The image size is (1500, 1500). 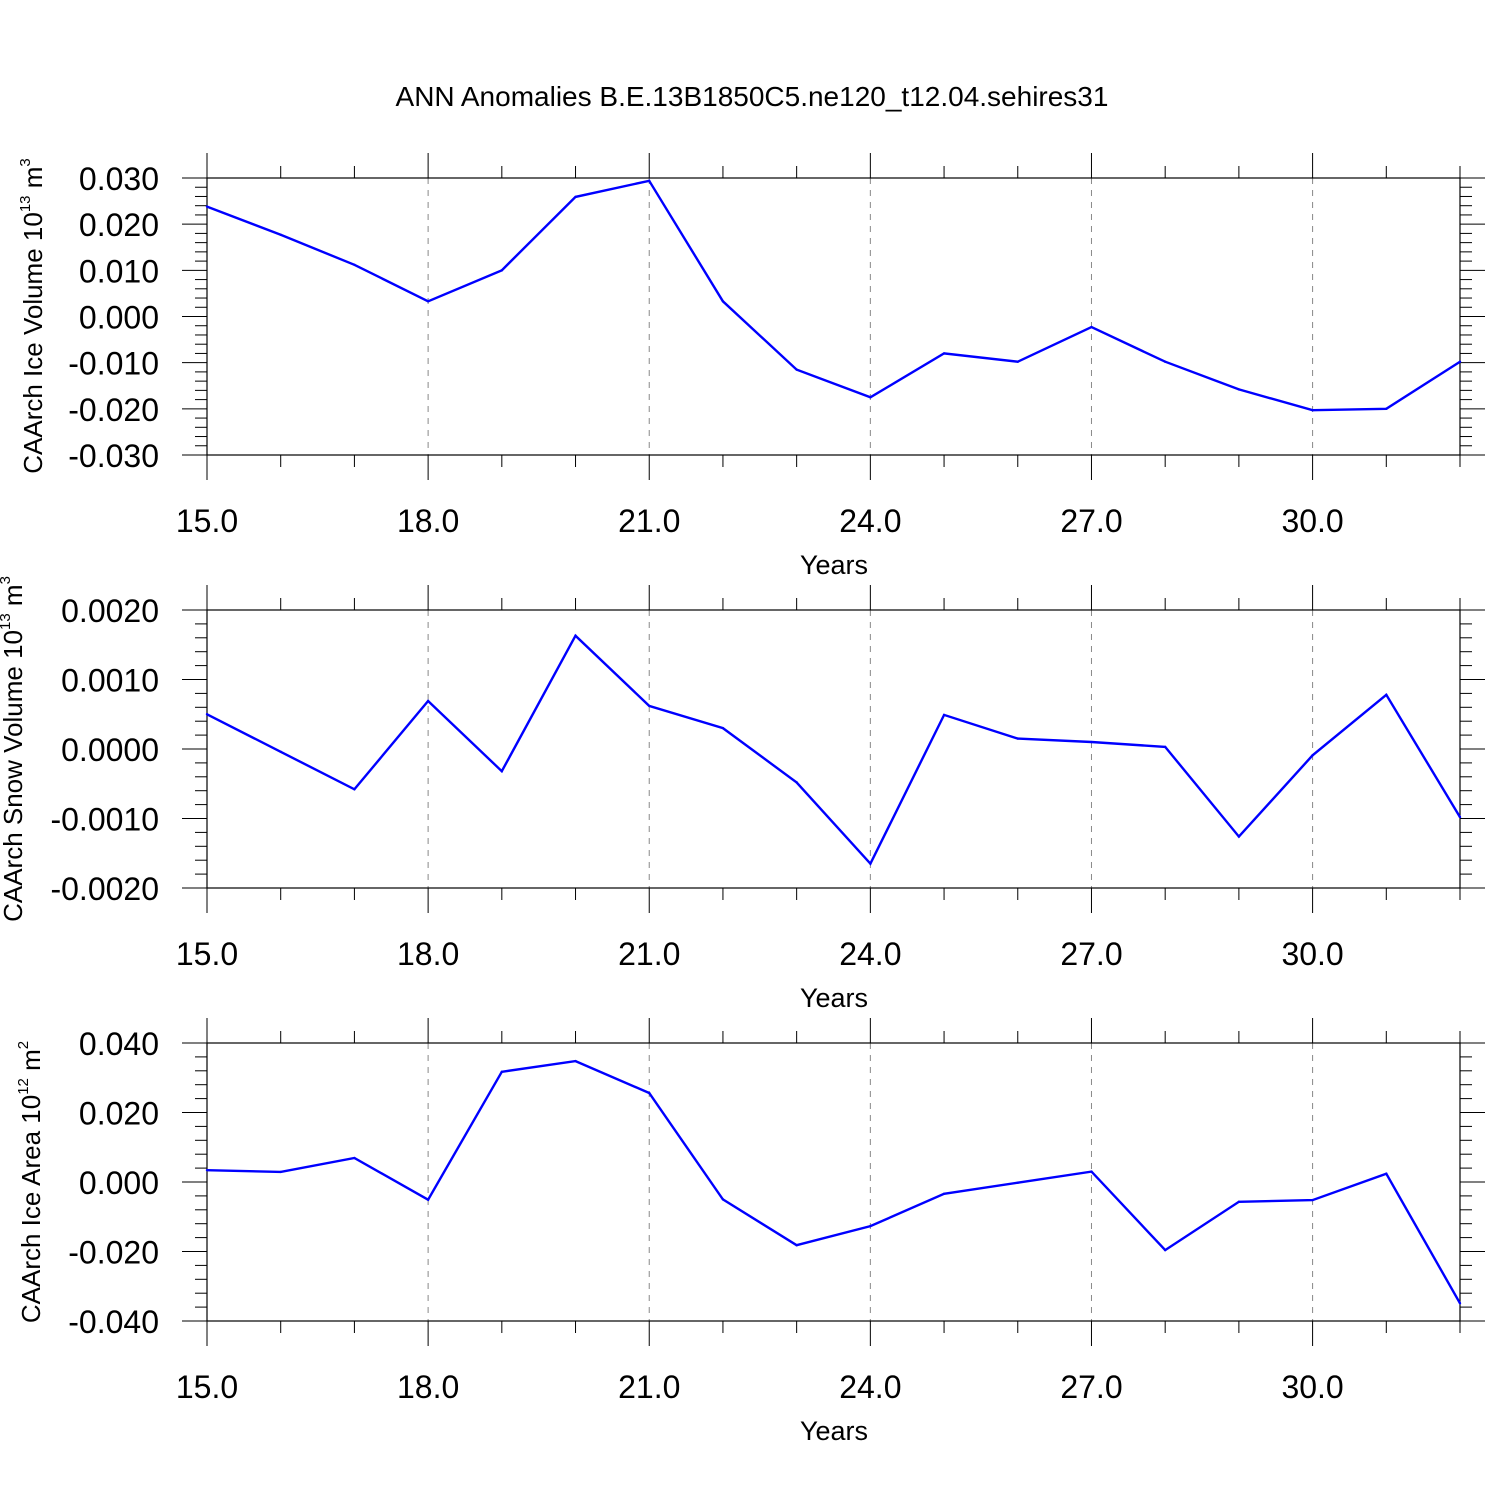 What do you see at coordinates (113, 1322) in the screenshot?
I see `y-tick-label: -0.040` at bounding box center [113, 1322].